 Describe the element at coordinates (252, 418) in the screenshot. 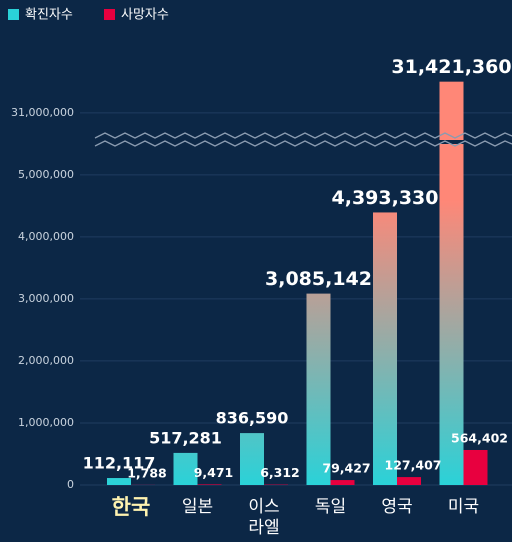

I see `data-label: 836,590` at that location.